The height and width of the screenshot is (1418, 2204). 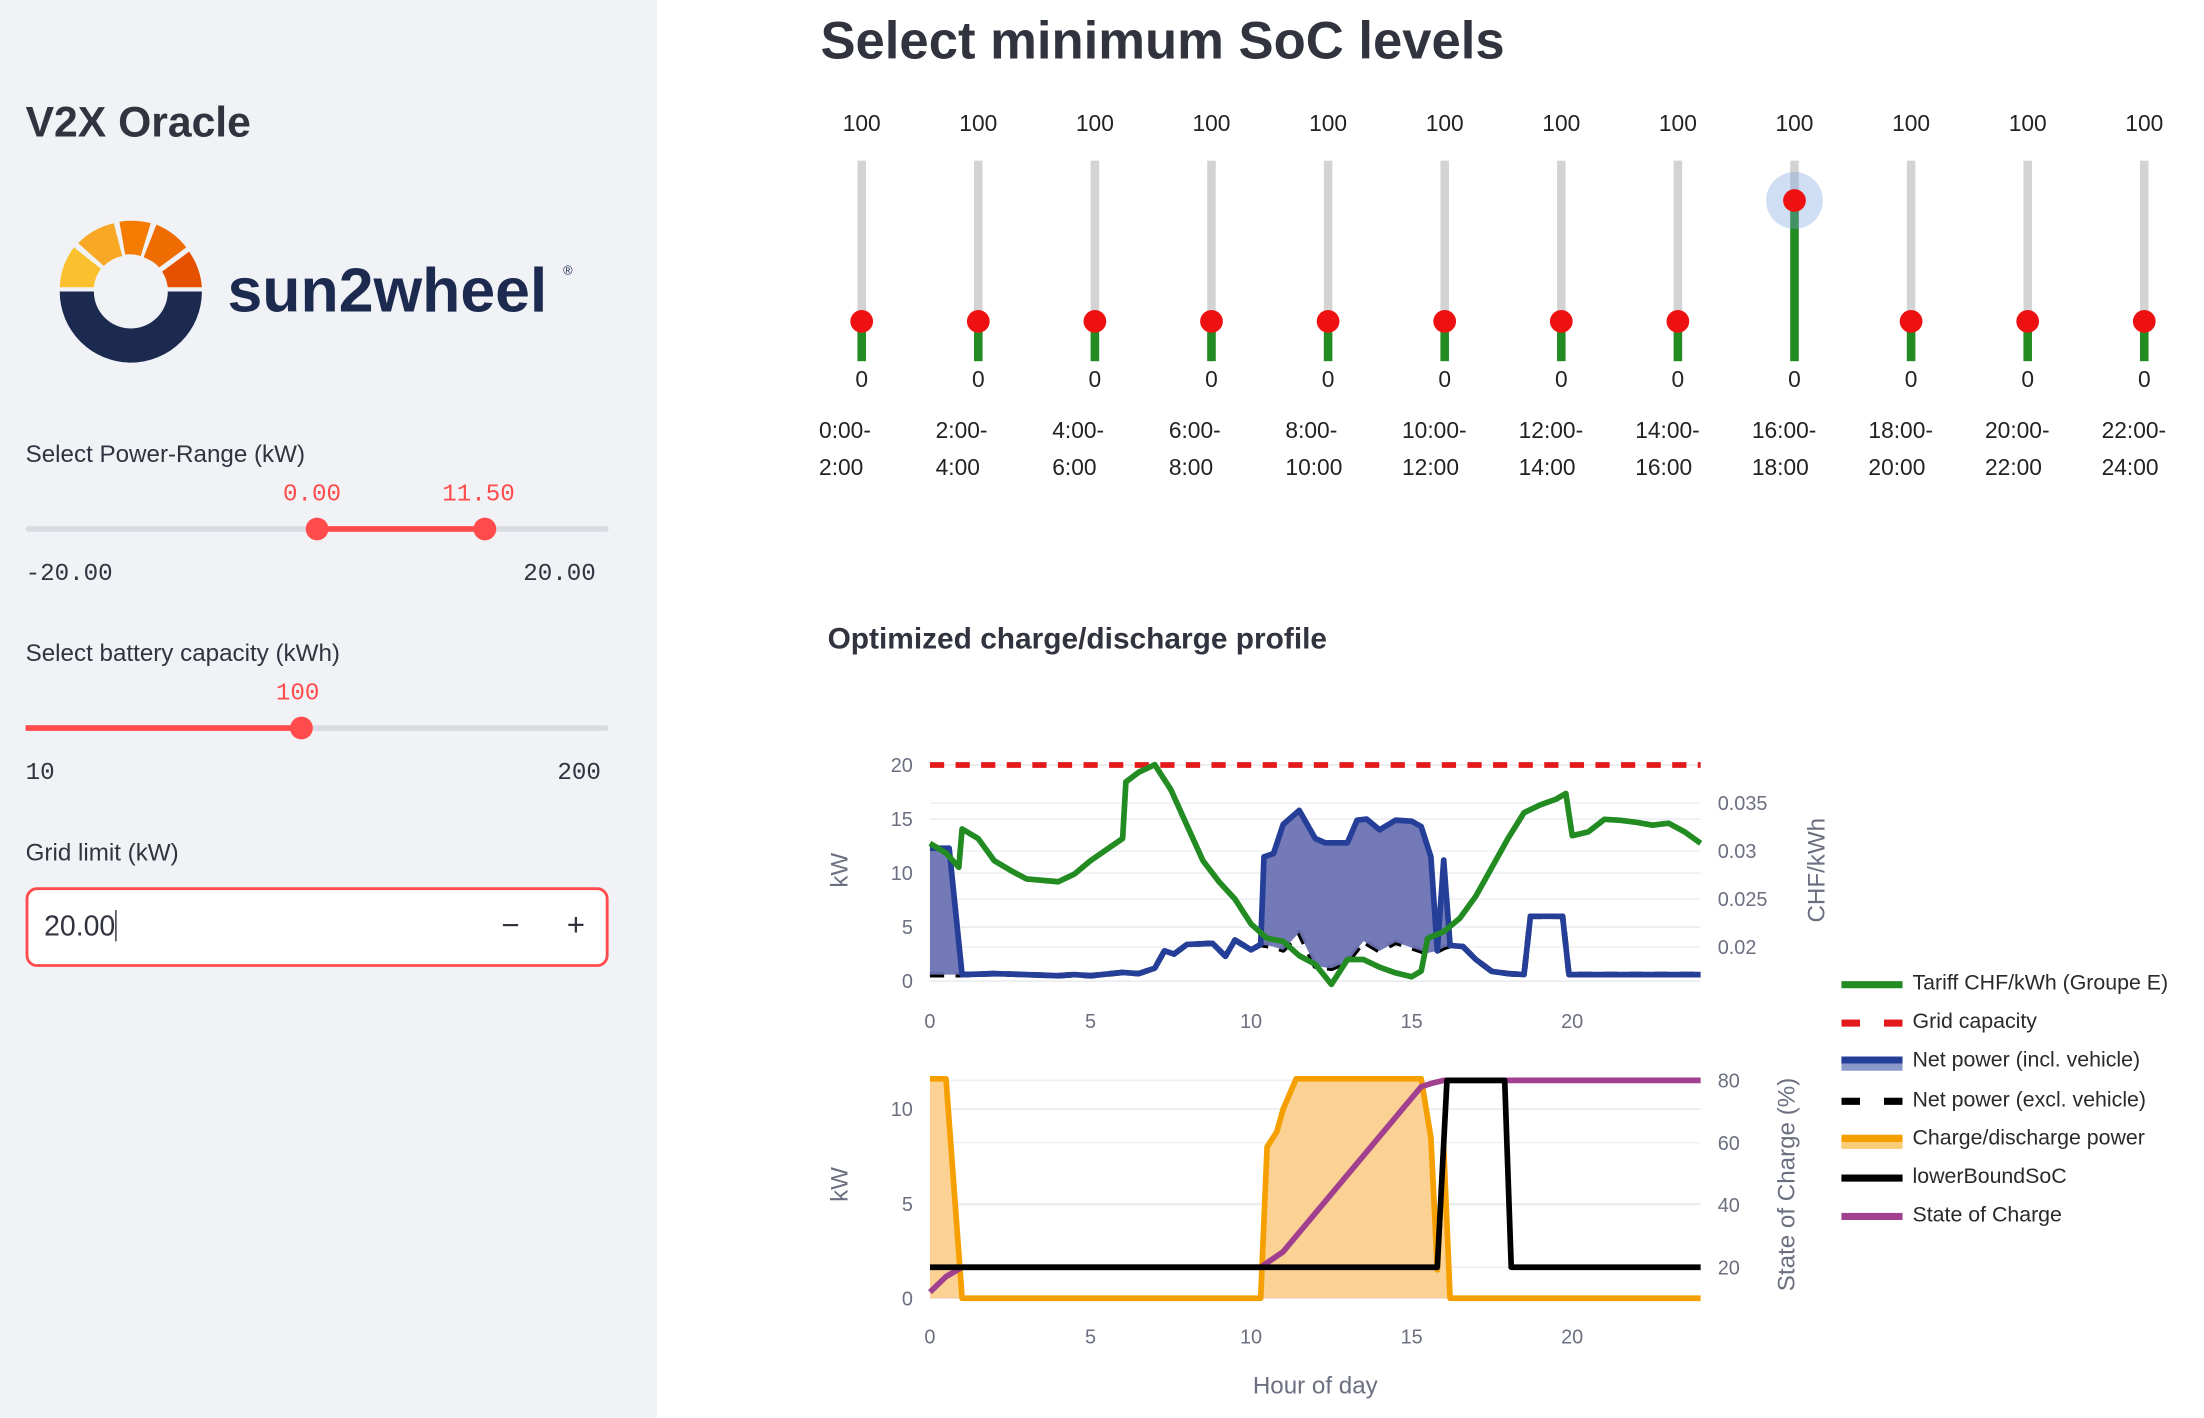 I want to click on y-tick-label: 10, so click(x=902, y=1110).